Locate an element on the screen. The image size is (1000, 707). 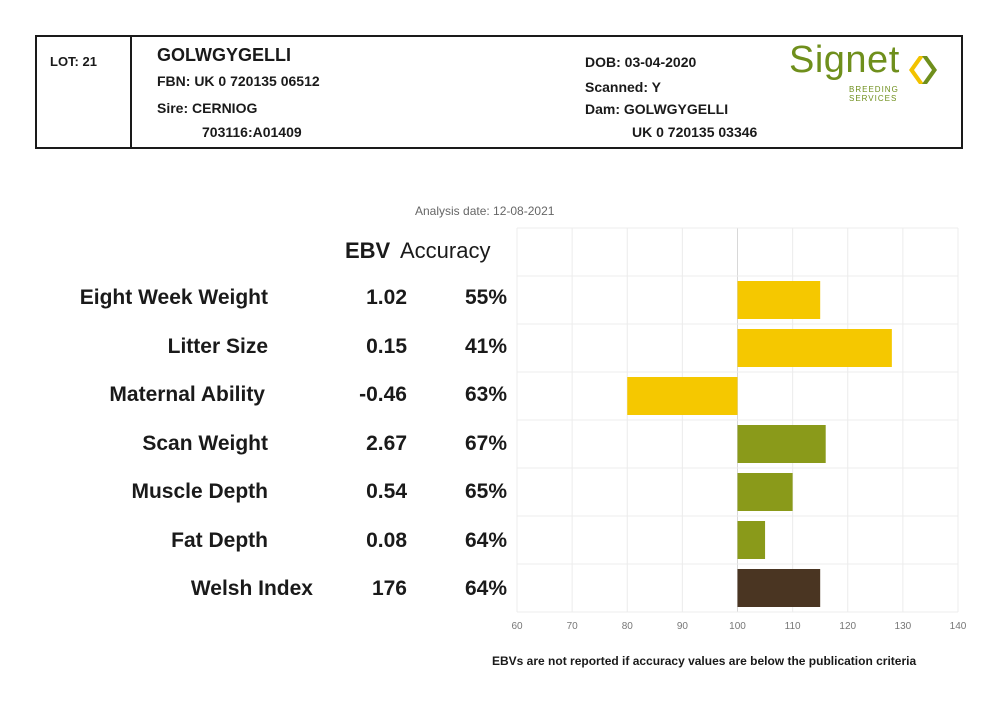
row-label: Litter Size is located at coordinates (217, 346).